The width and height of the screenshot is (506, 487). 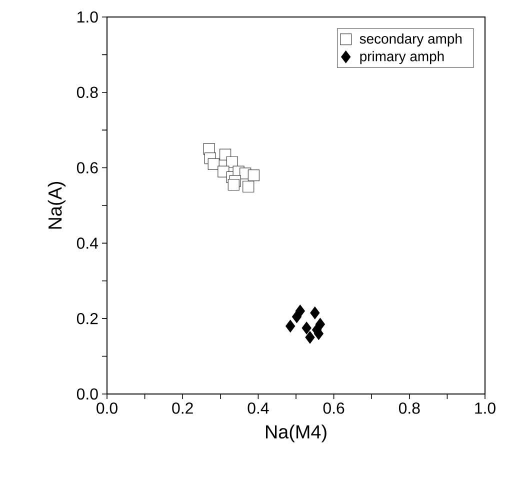 I want to click on x-tick-label: 0.0, so click(x=107, y=408).